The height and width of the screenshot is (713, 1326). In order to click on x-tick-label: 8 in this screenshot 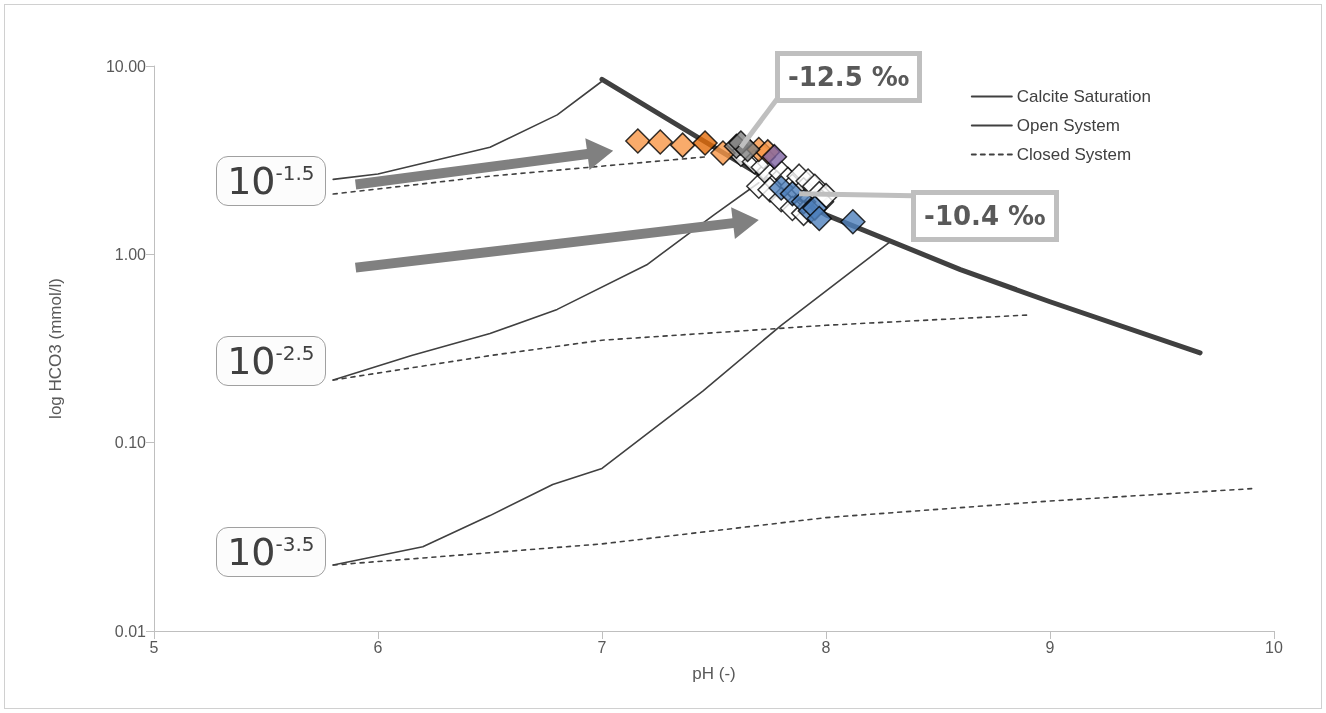, I will do `click(826, 647)`.